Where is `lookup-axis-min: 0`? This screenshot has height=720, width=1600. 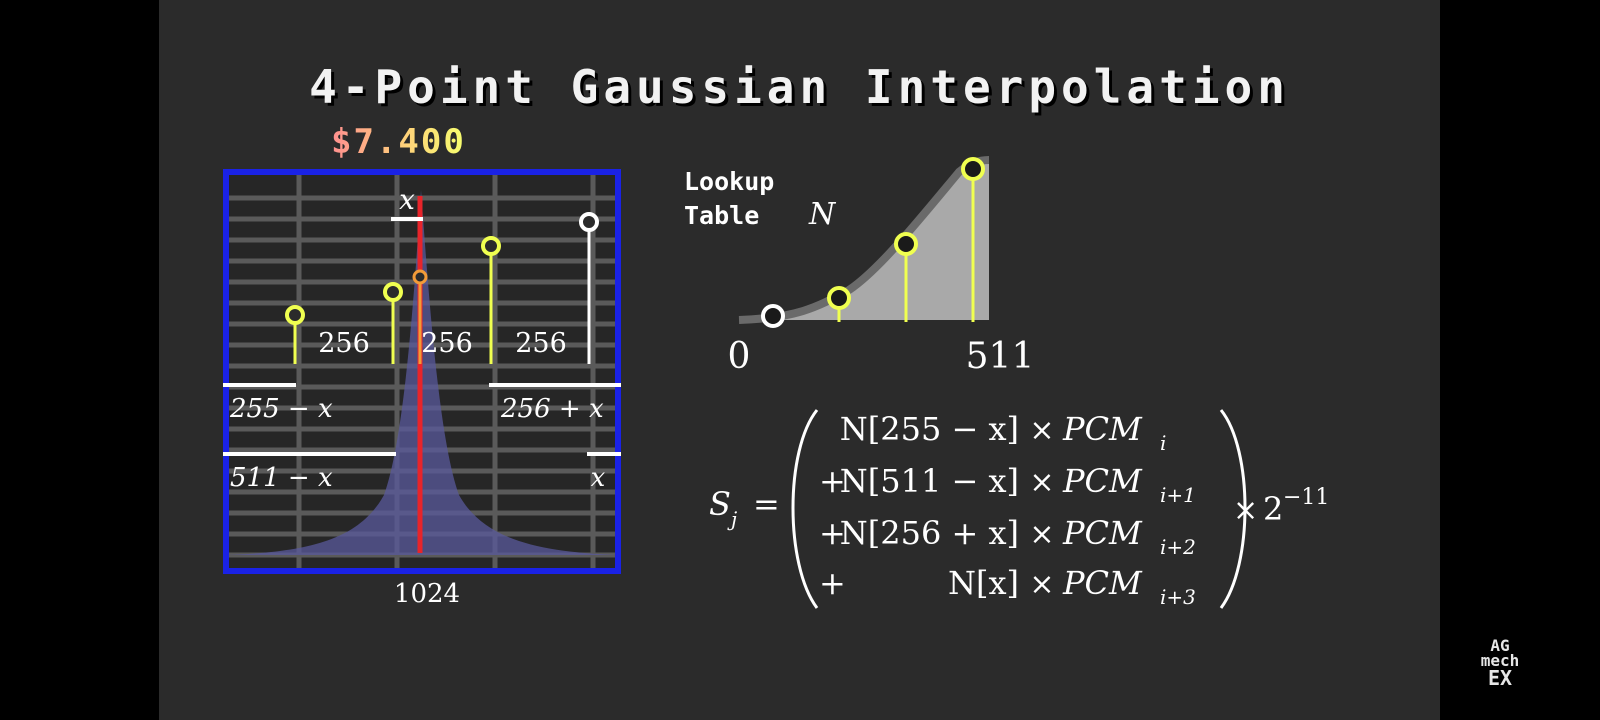 lookup-axis-min: 0 is located at coordinates (739, 356).